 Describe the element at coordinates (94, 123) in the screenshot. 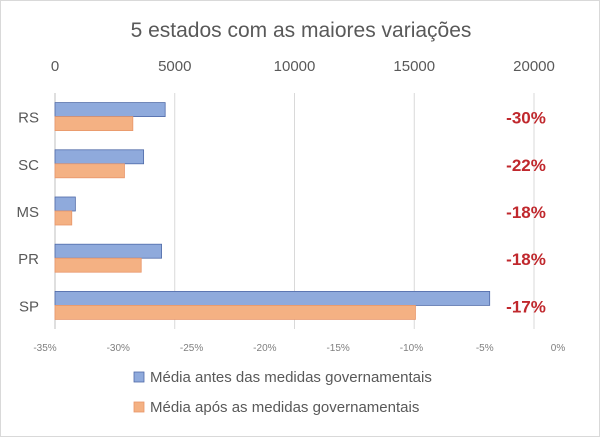

I see `bar-rs-after` at that location.